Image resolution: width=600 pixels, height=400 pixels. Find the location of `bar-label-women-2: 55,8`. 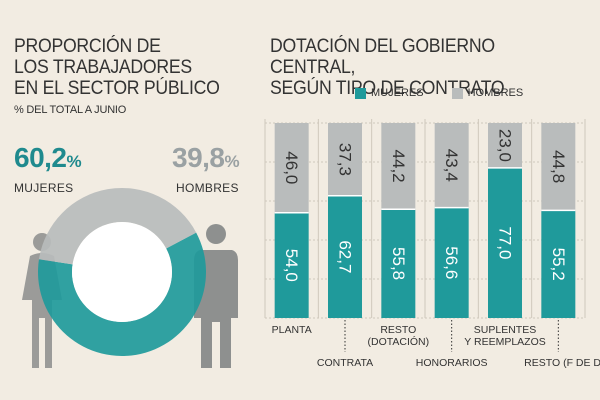

bar-label-women-2: 55,8 is located at coordinates (398, 263).